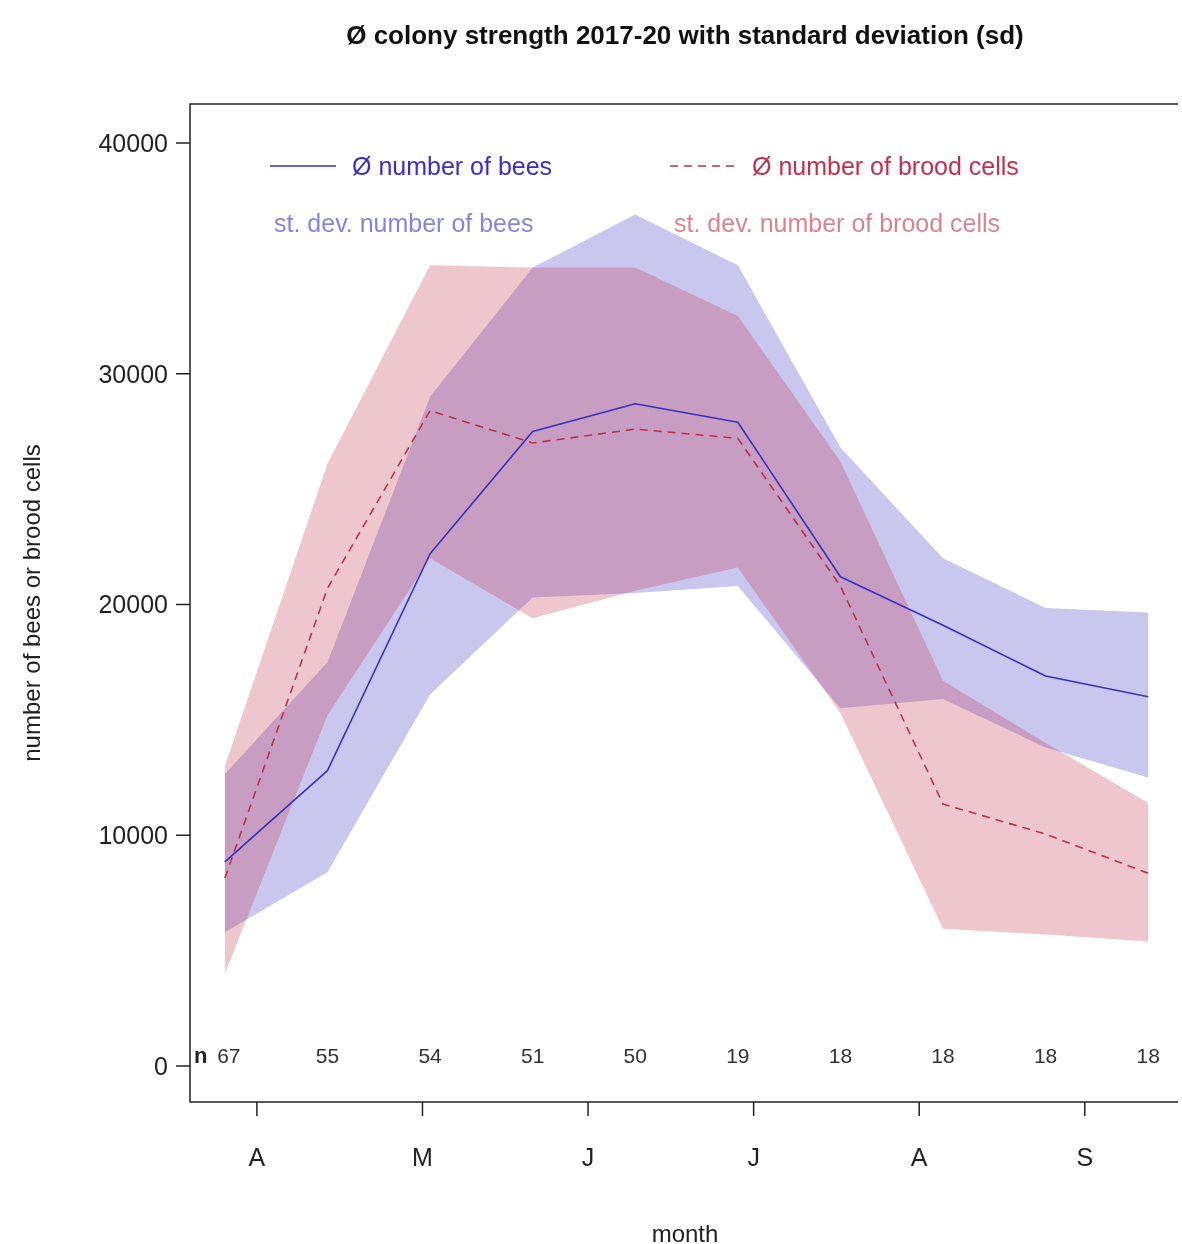  What do you see at coordinates (452, 166) in the screenshot?
I see `legend-label: Ø number of bees` at bounding box center [452, 166].